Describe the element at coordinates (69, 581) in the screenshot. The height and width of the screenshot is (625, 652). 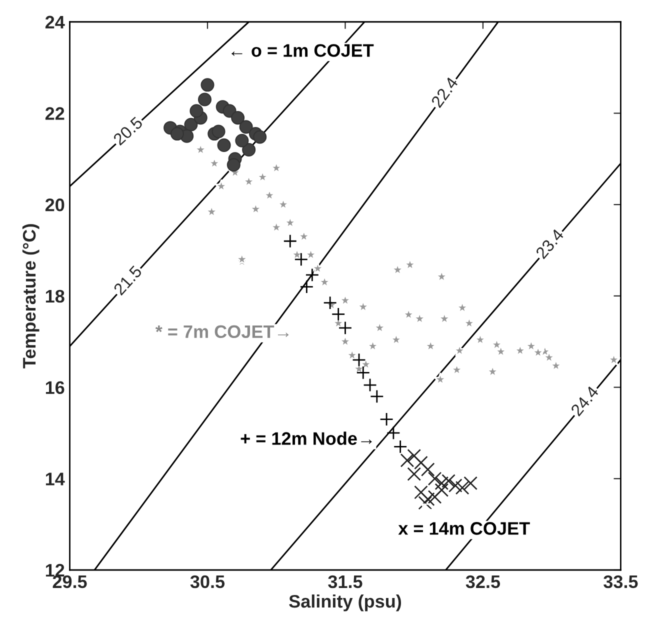
I see `x-tick-label: 29.5` at that location.